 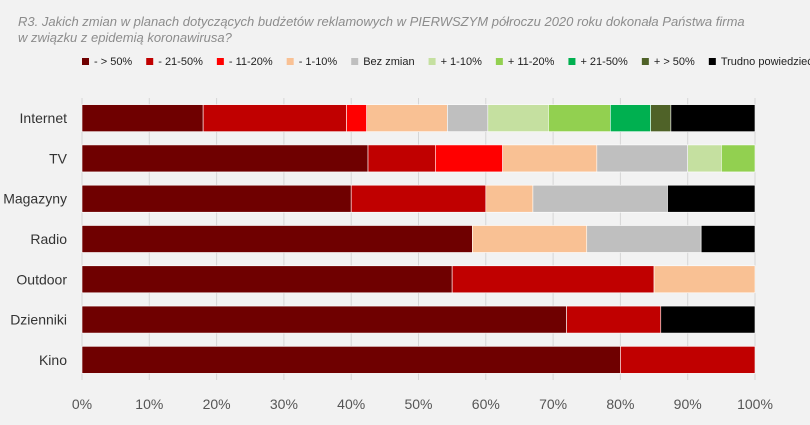 I want to click on category-label: TV, so click(x=58, y=158).